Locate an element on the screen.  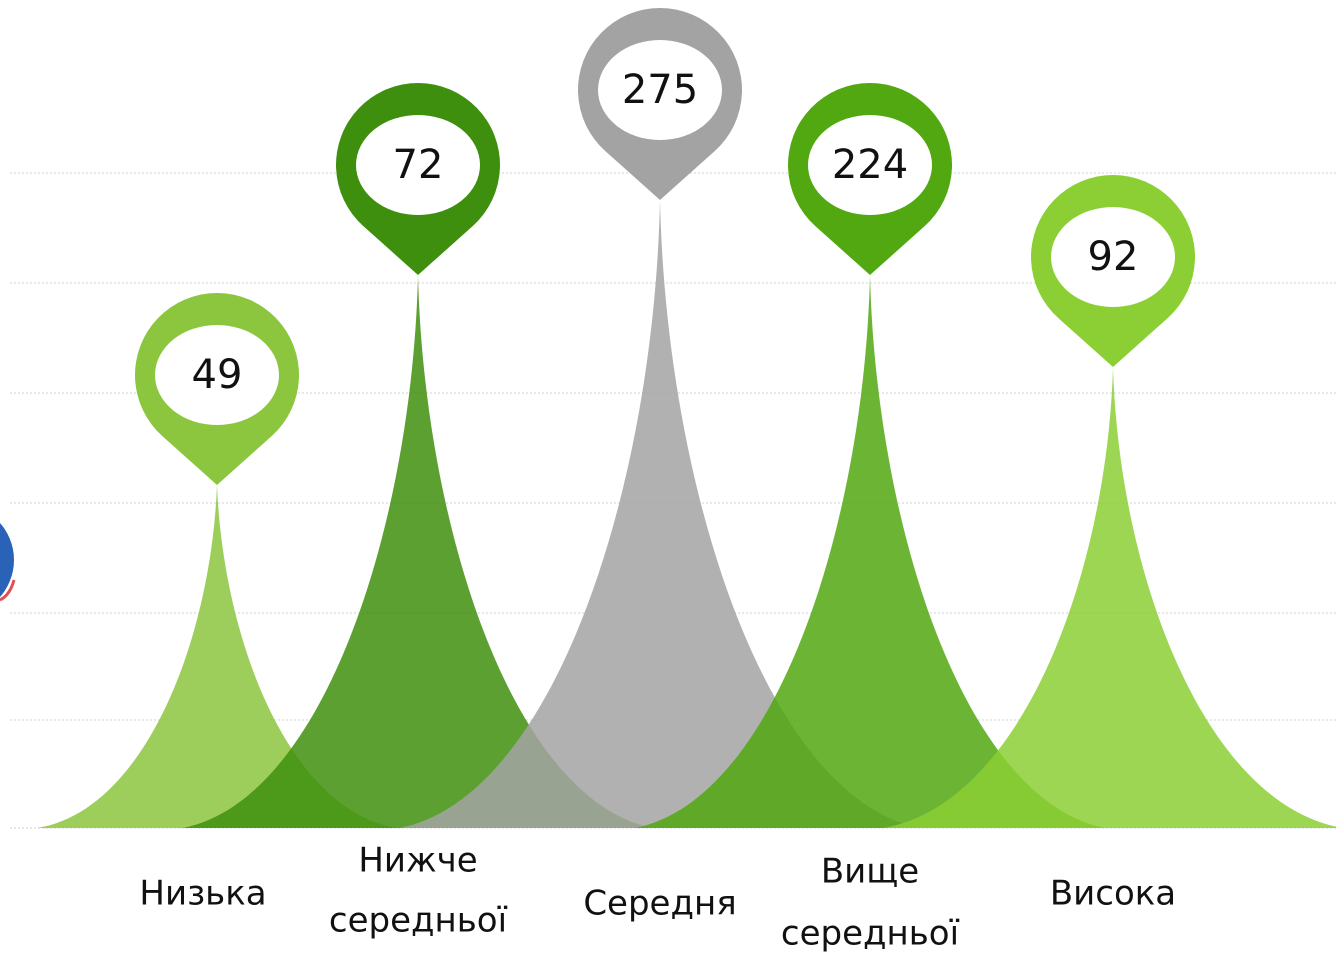
pin-value: 49 is located at coordinates (217, 375).